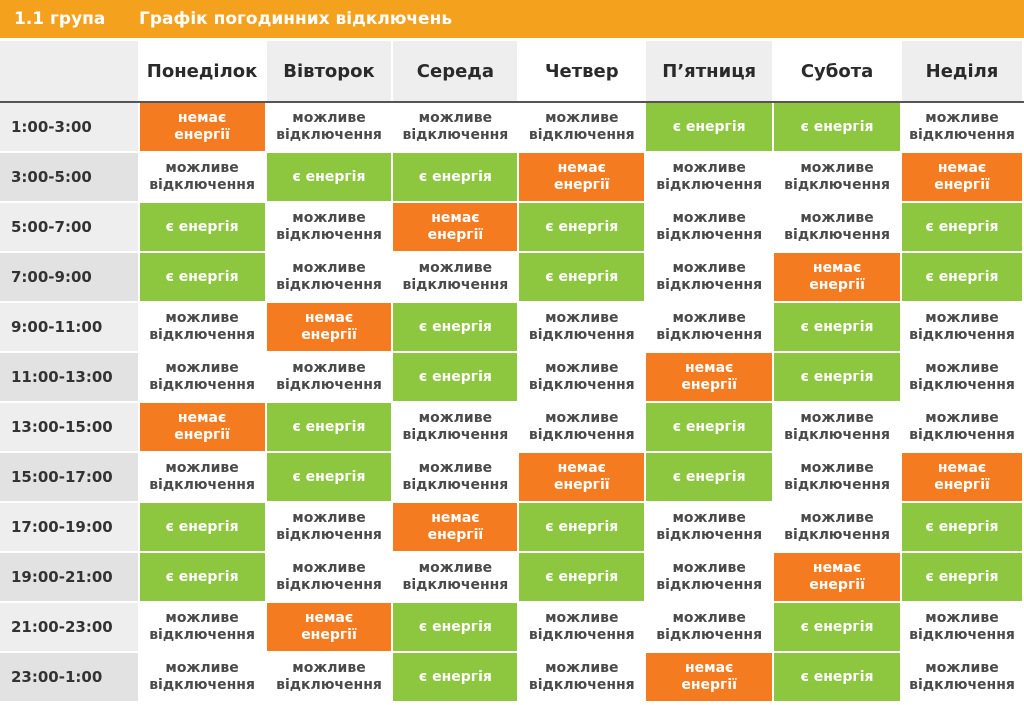 The height and width of the screenshot is (705, 1024). I want to click on day-header-tuesday: Вівторок, so click(329, 72).